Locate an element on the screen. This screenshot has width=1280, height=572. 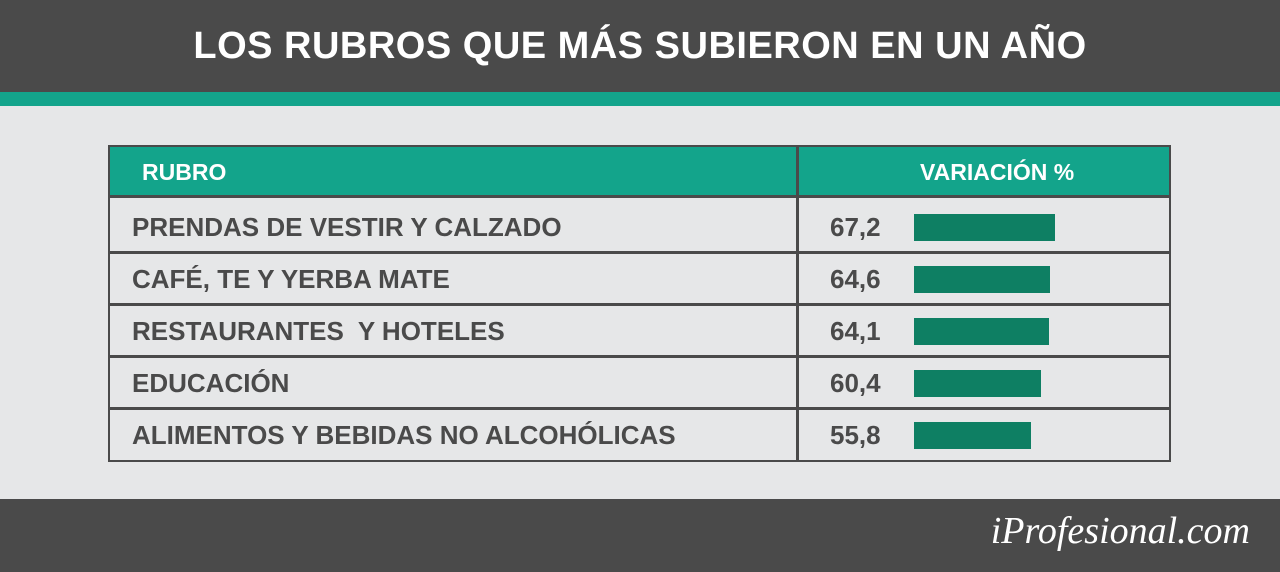
rubro-label: PRENDAS DE VESTIR Y CALZADO is located at coordinates (347, 227).